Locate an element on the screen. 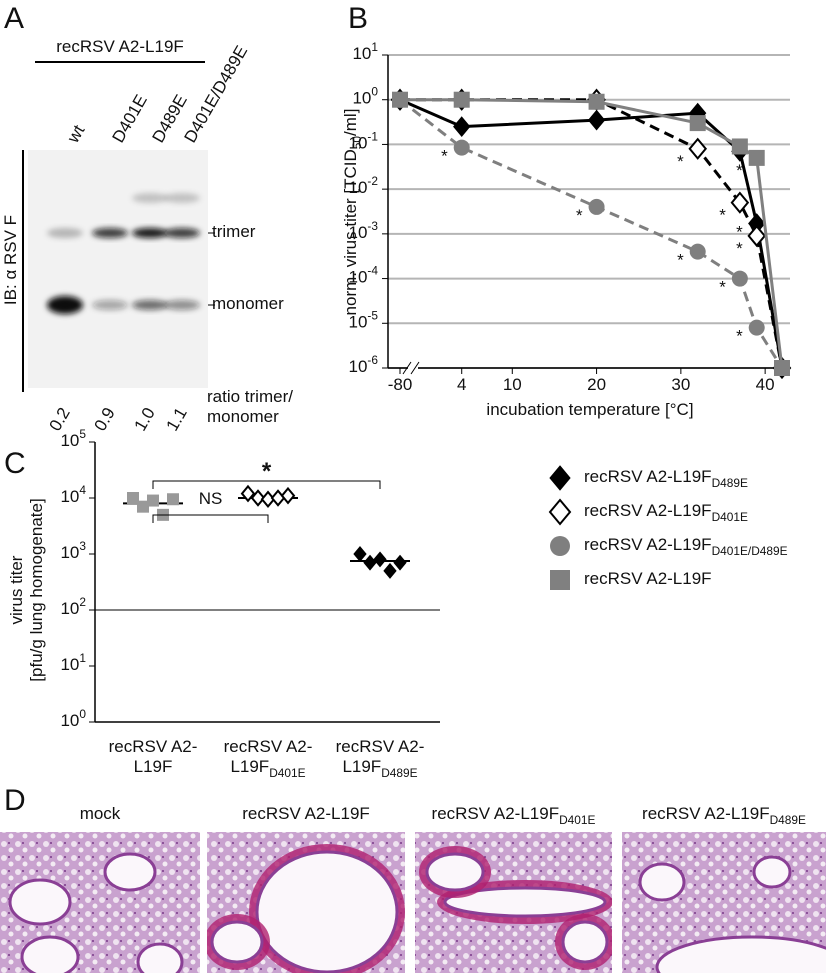 Image resolution: width=826 pixels, height=973 pixels. y-tick-label: 10⁵ is located at coordinates (73, 438).